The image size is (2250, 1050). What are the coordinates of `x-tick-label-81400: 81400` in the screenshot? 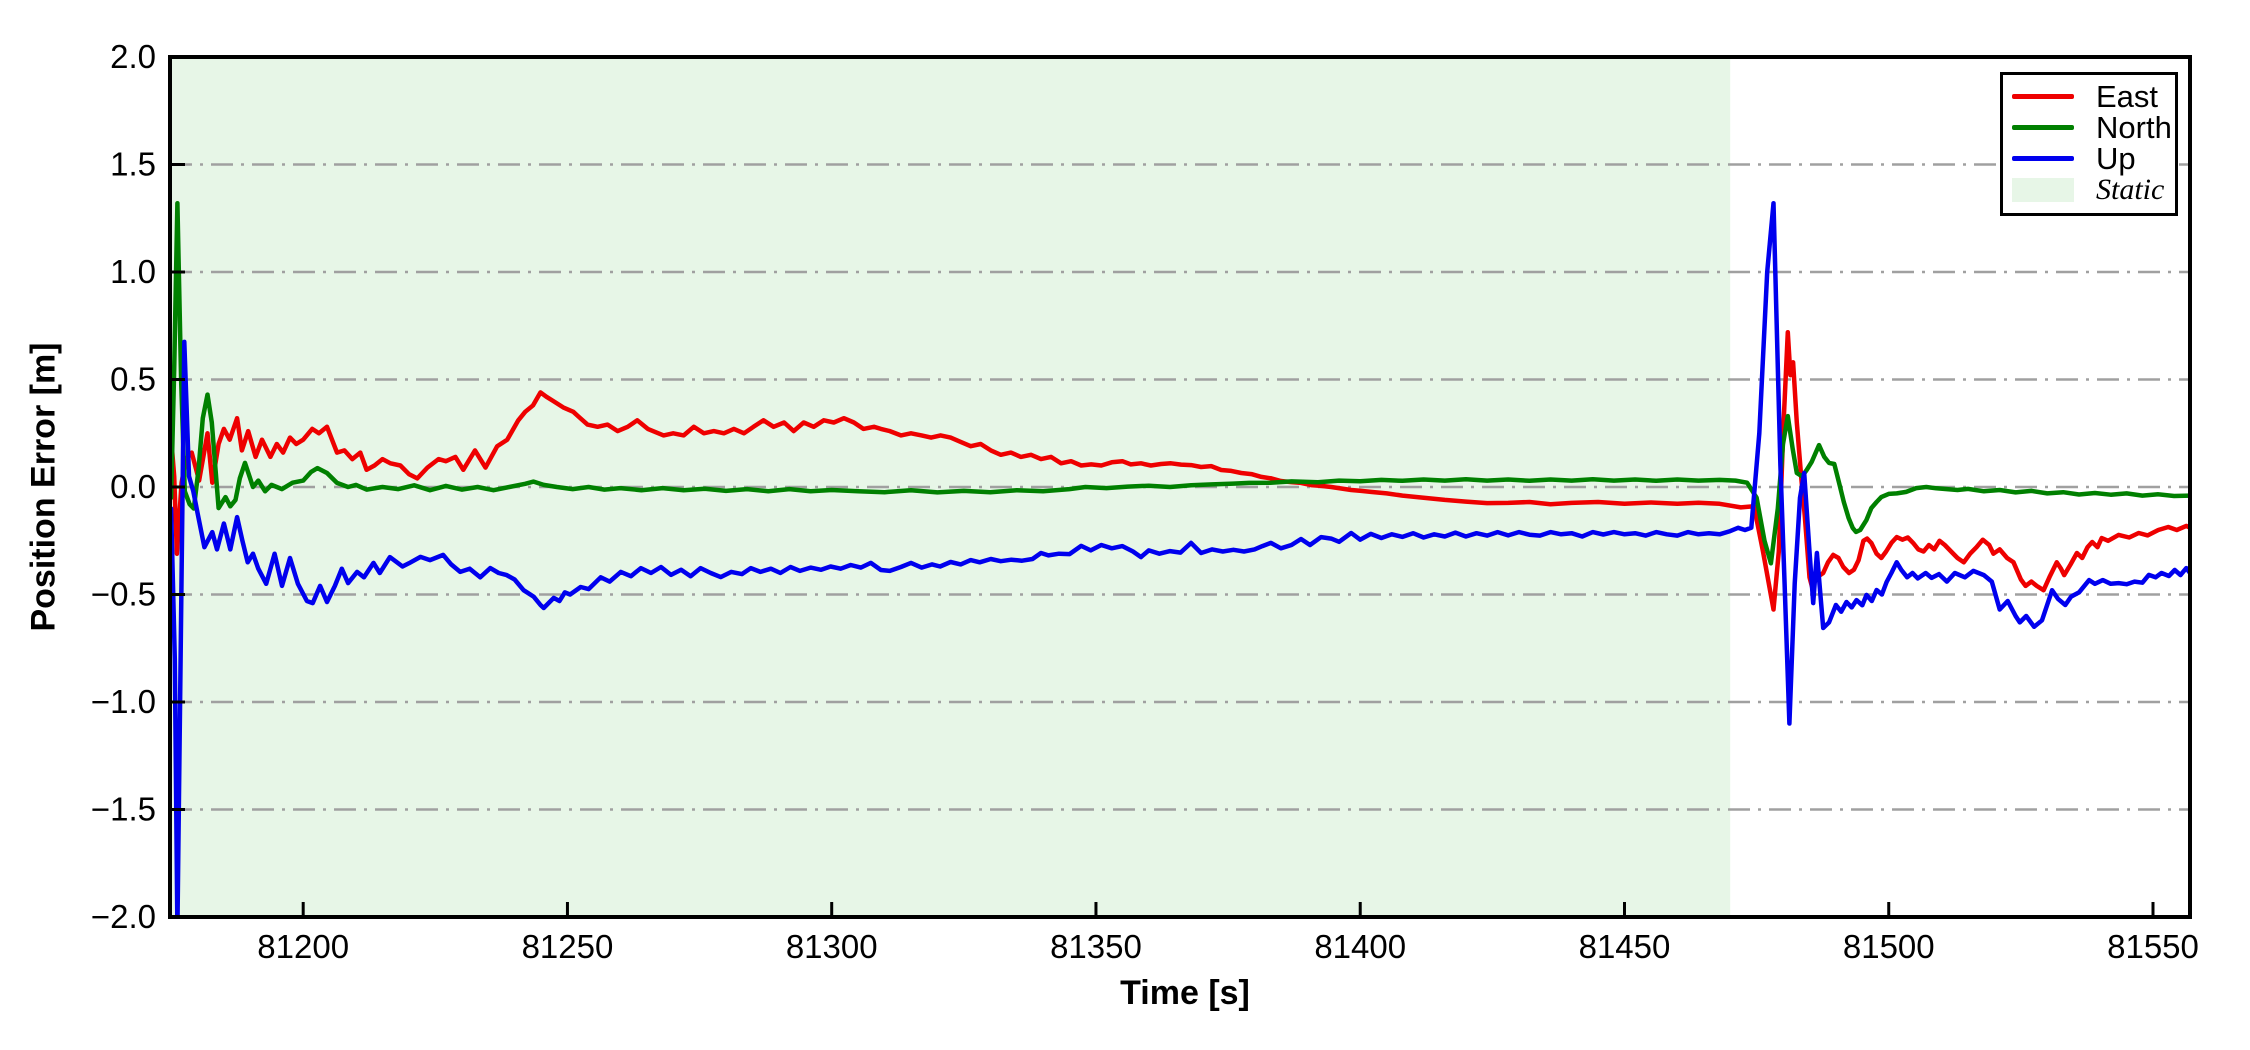 It's located at (1360, 946).